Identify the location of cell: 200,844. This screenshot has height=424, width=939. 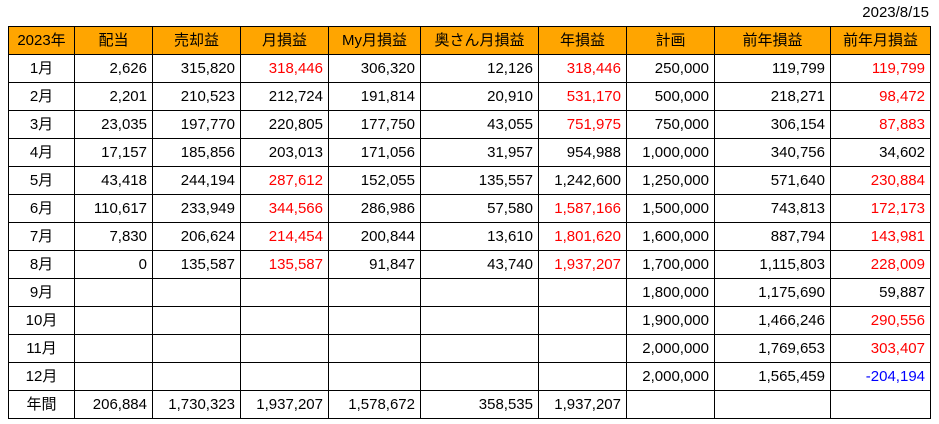
(374, 236).